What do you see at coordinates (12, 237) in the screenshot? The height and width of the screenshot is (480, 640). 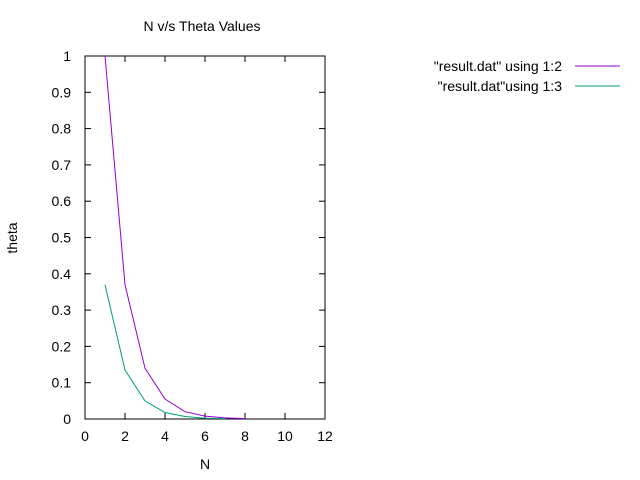 I see `y-axis-label: theta` at bounding box center [12, 237].